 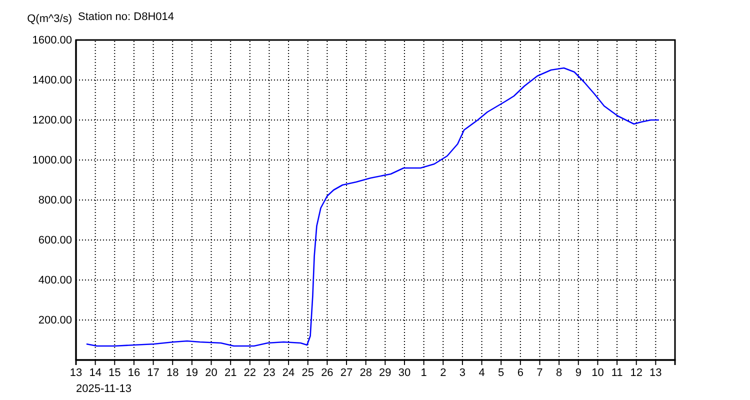 What do you see at coordinates (520, 372) in the screenshot?
I see `x-tick-label: 6` at bounding box center [520, 372].